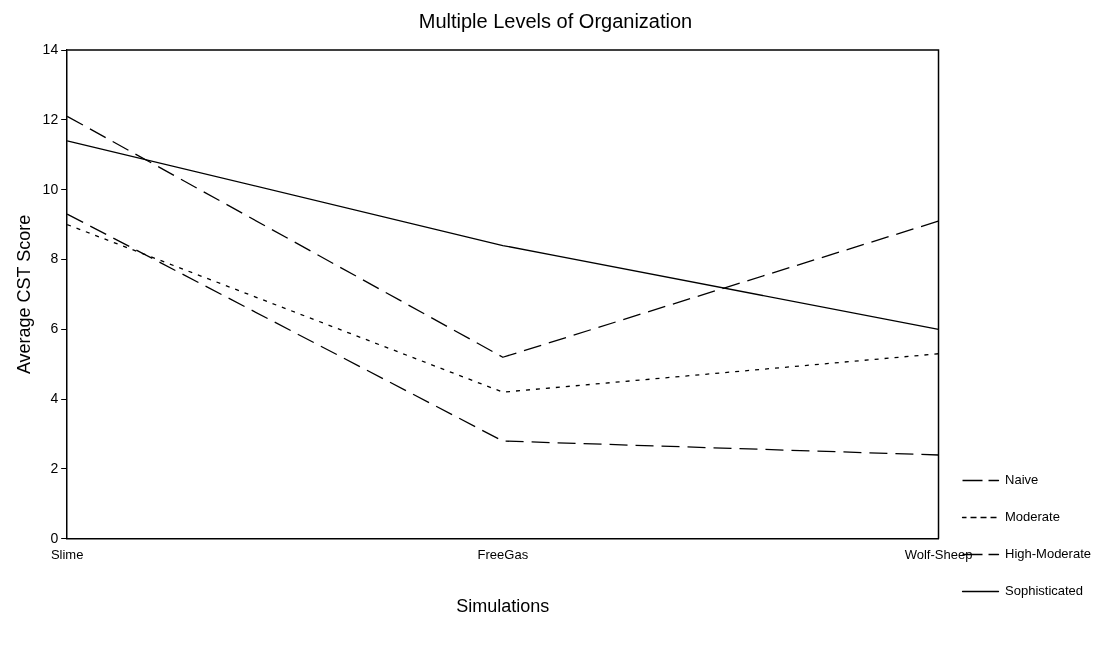 Image resolution: width=1111 pixels, height=662 pixels. Describe the element at coordinates (1048, 554) in the screenshot. I see `legend-label: High-Moderate` at that location.